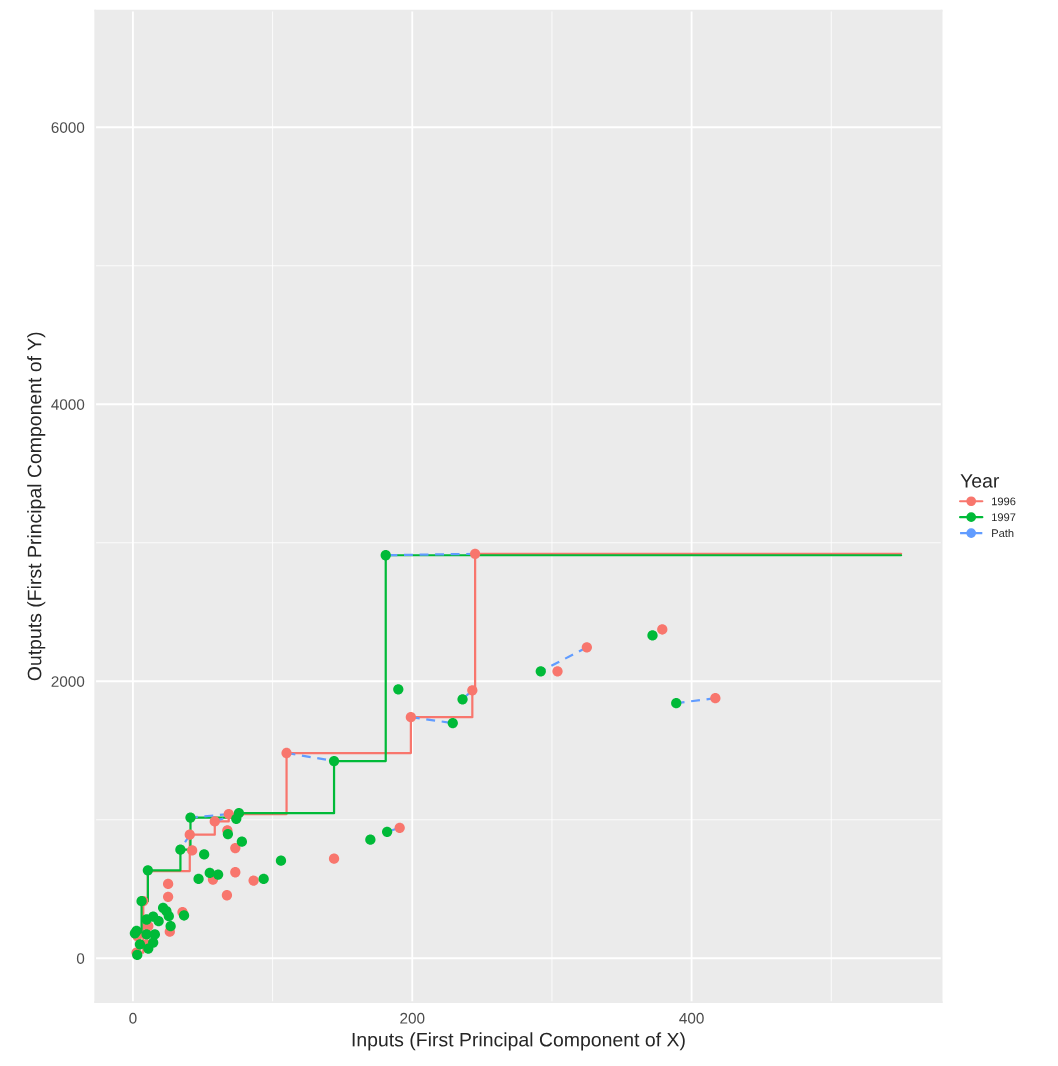 Image resolution: width=1058 pixels, height=1066 pixels. I want to click on legend-title: Year, so click(980, 481).